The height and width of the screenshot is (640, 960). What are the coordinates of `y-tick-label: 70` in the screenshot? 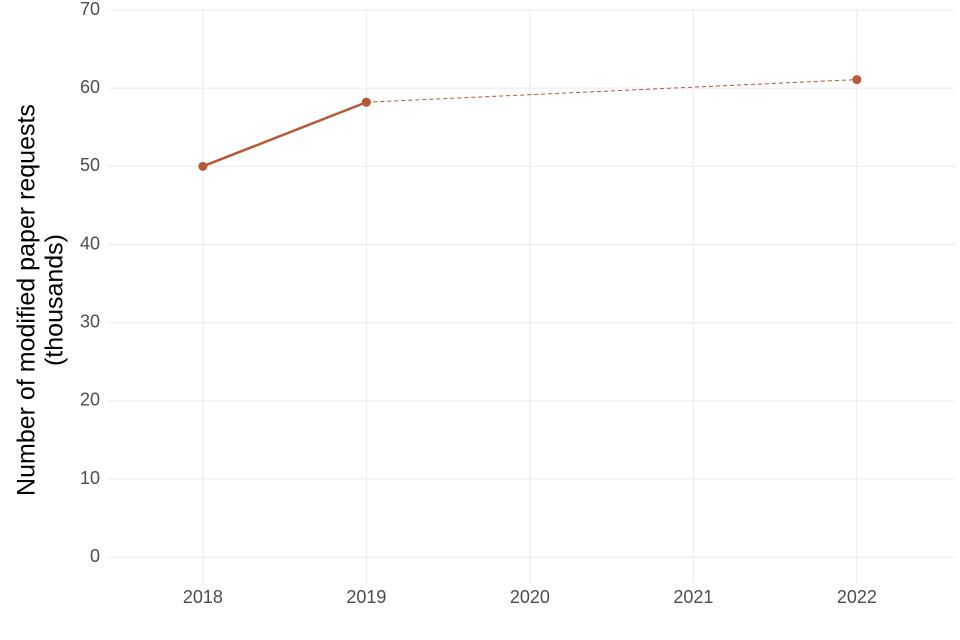 It's located at (90, 9).